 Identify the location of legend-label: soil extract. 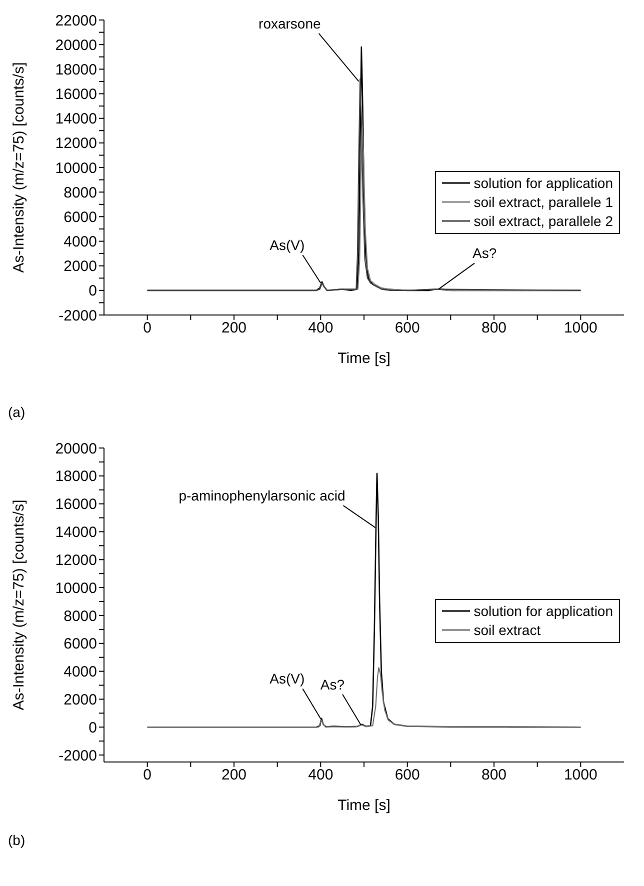
(507, 630).